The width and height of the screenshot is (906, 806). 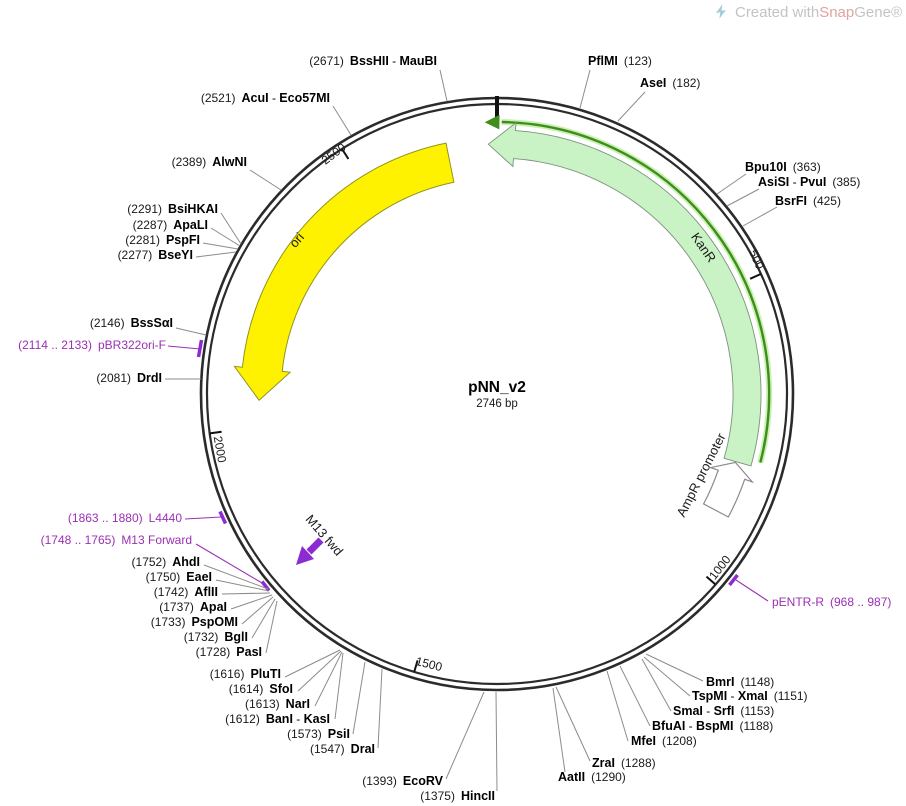 What do you see at coordinates (750, 696) in the screenshot?
I see `enzyme-label-tspmi-xmai: TspMI - XmaI (1151)` at bounding box center [750, 696].